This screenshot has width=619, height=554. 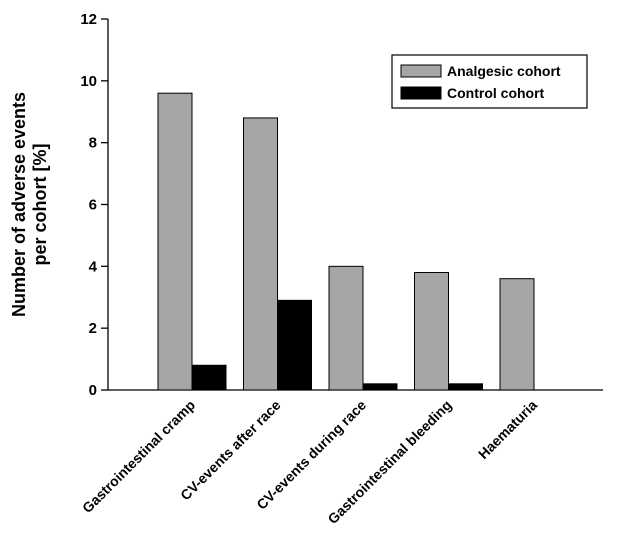 I want to click on y-tick-label: 8, so click(x=93, y=143).